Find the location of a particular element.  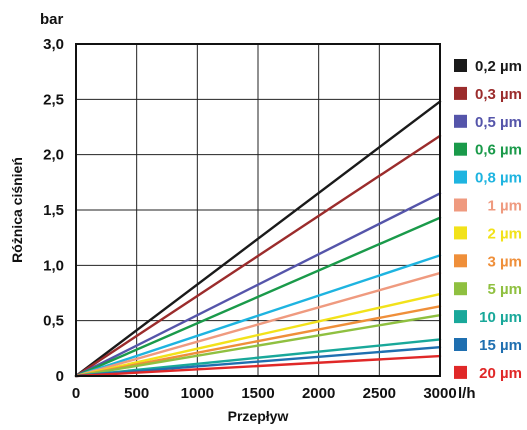

legend-item: 0,2 µm is located at coordinates (488, 66).